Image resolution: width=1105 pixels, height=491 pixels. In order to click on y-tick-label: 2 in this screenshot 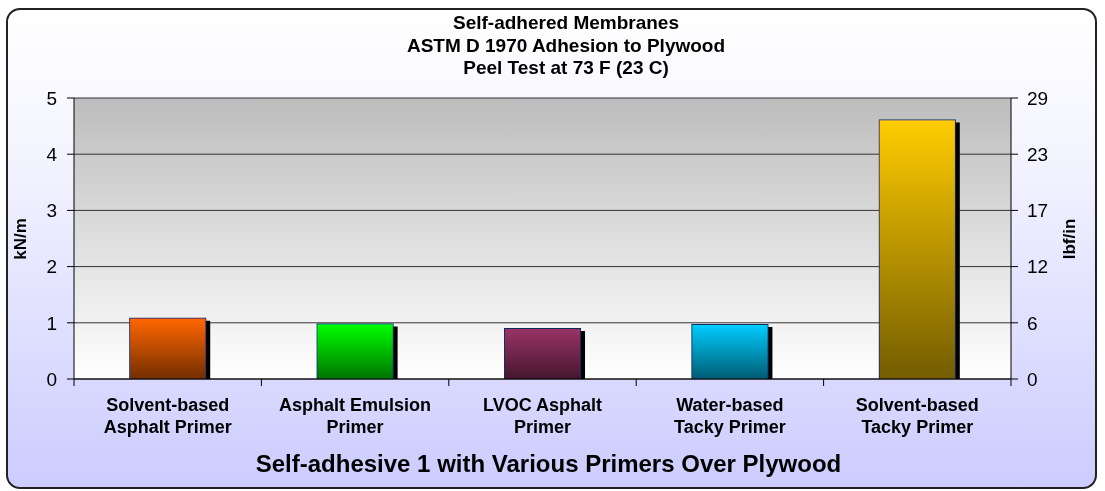, I will do `click(51, 267)`.